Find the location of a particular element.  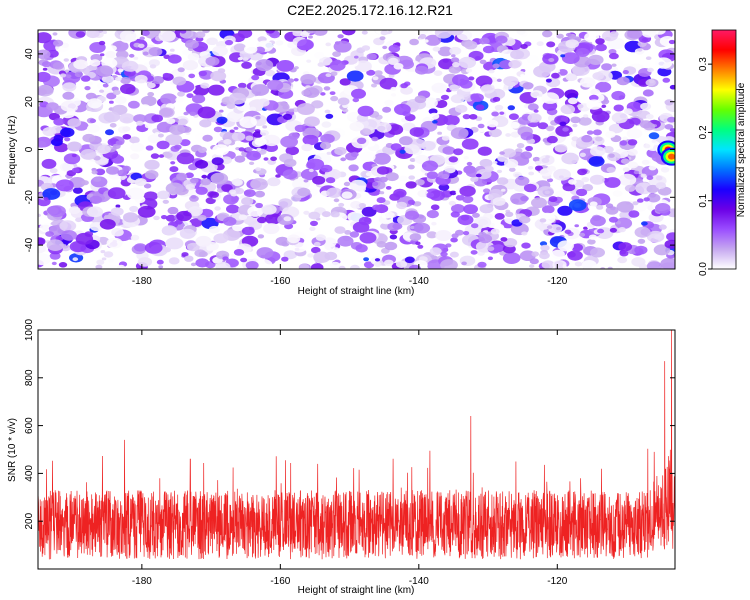

colorbar-gradient is located at coordinates (724, 149).